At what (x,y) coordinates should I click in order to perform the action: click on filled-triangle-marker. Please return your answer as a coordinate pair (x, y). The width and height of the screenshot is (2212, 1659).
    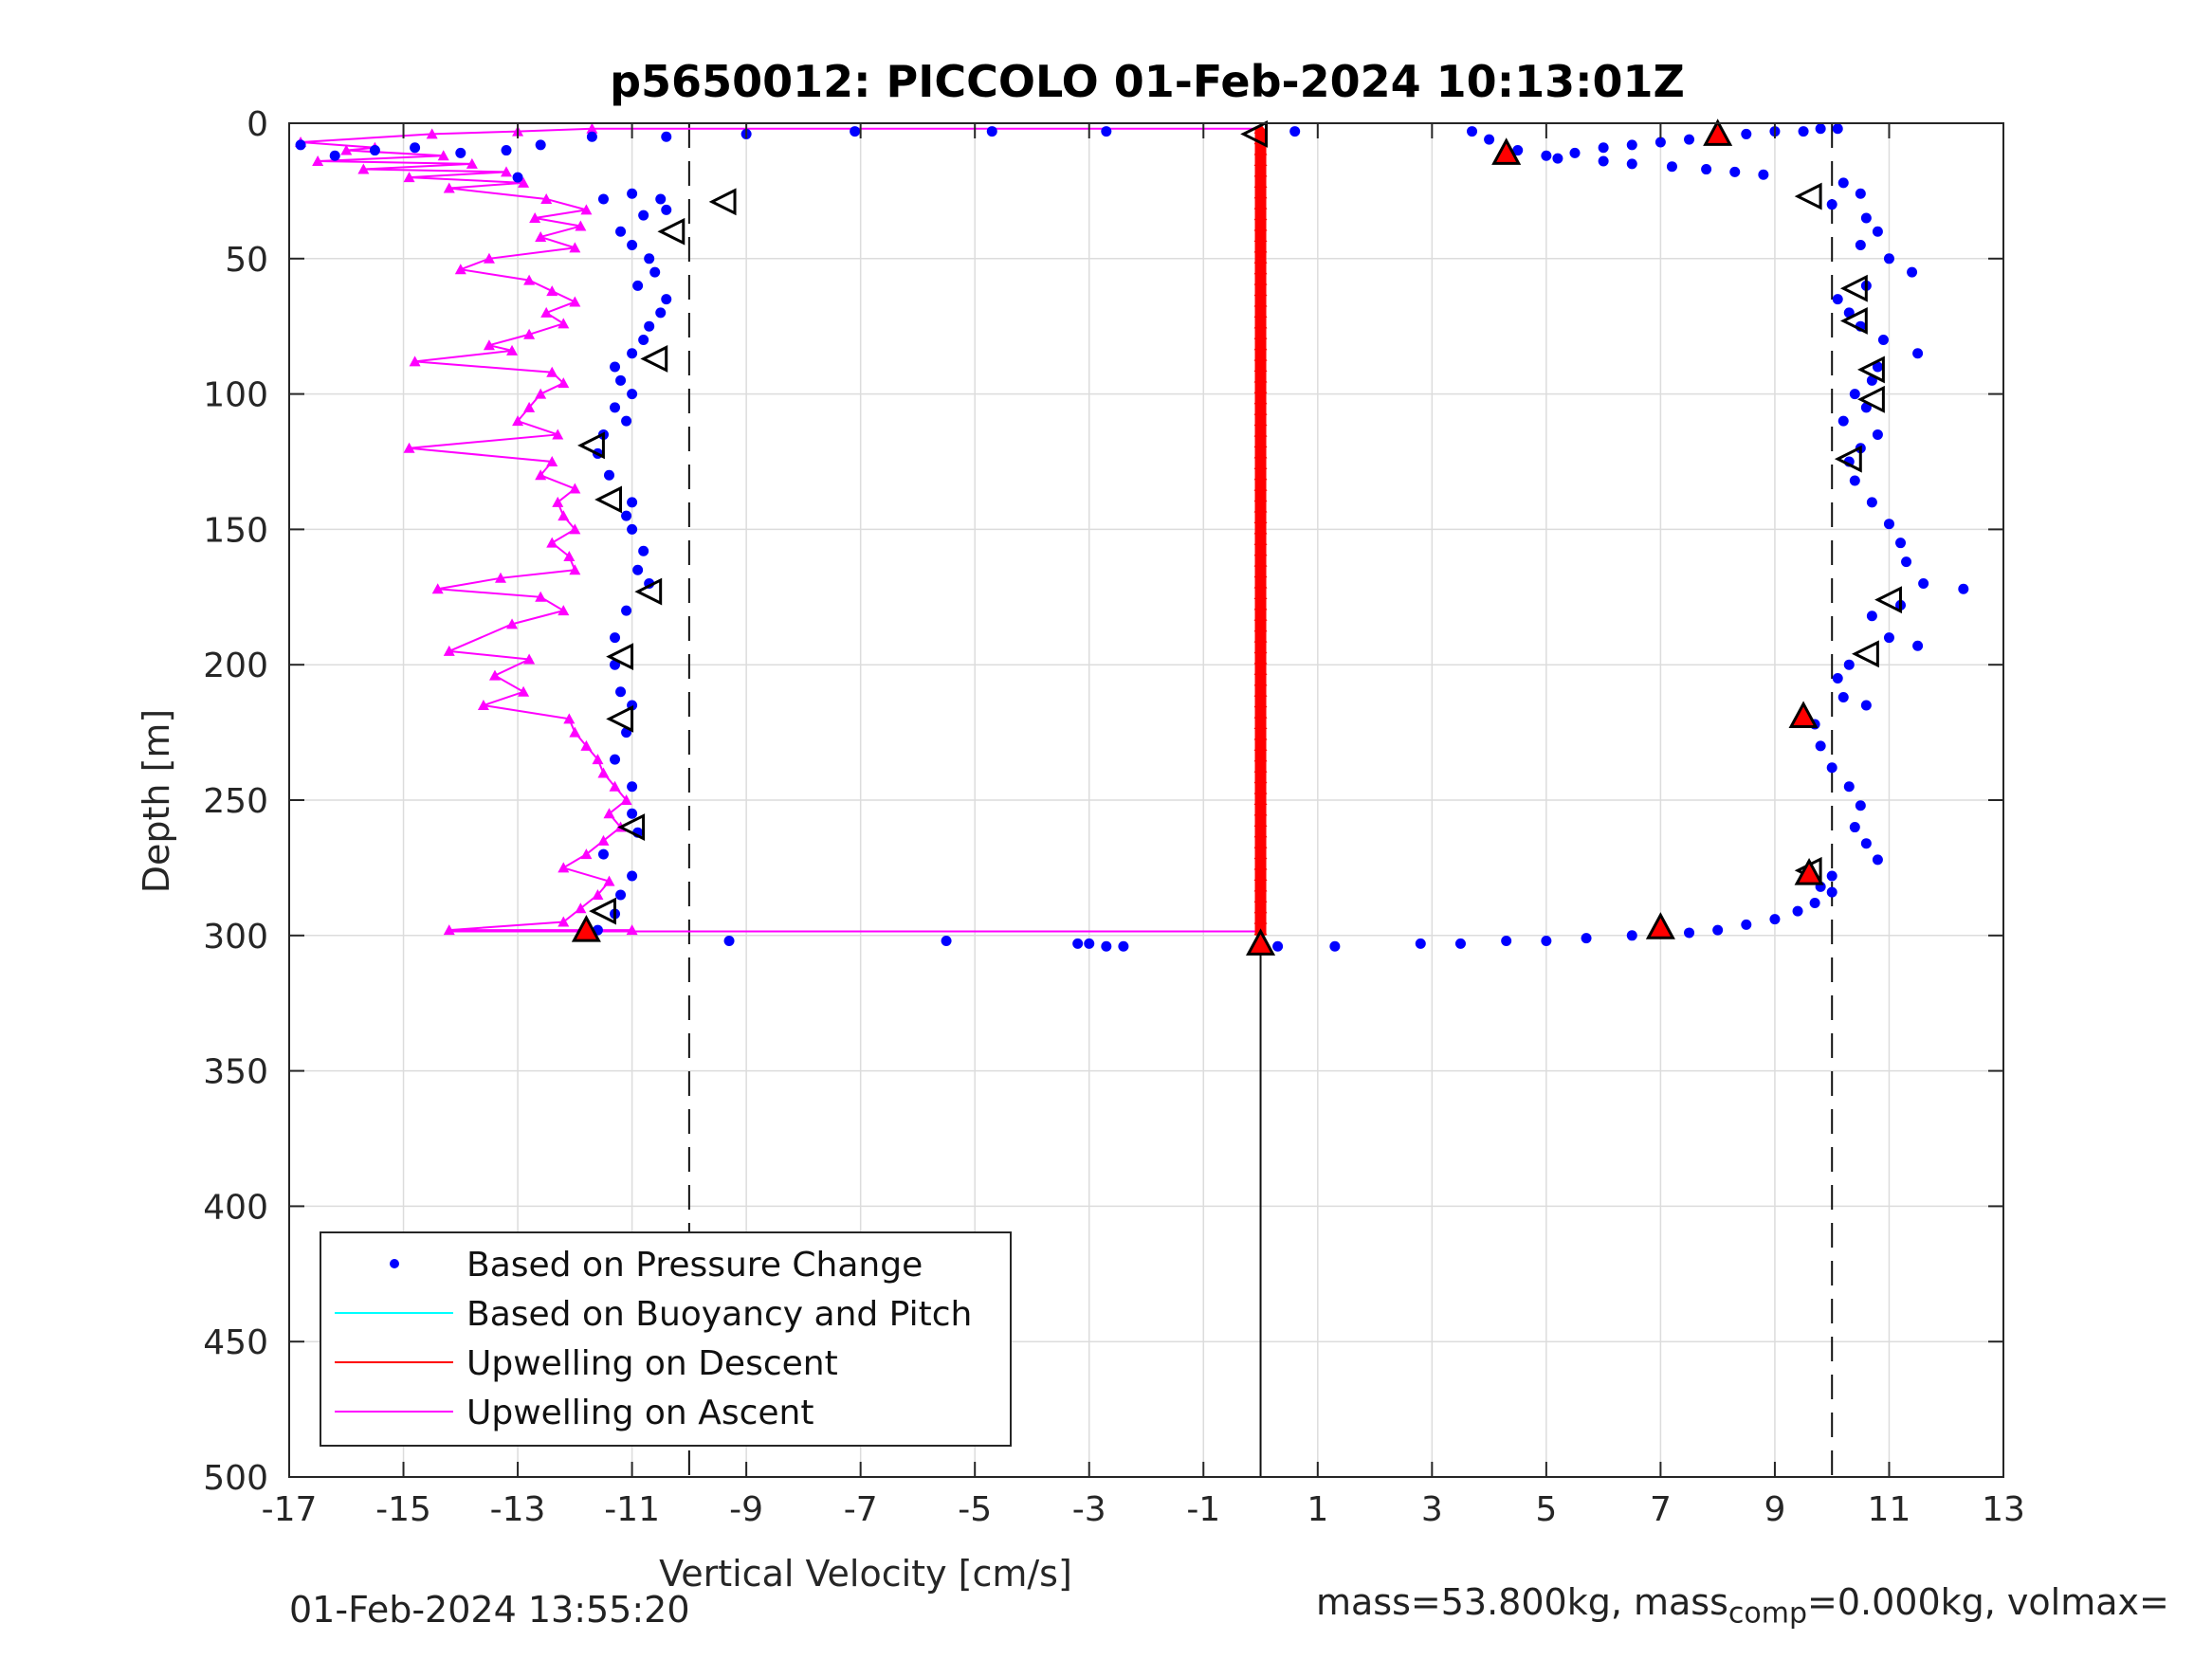
    Looking at the image, I should click on (1718, 132).